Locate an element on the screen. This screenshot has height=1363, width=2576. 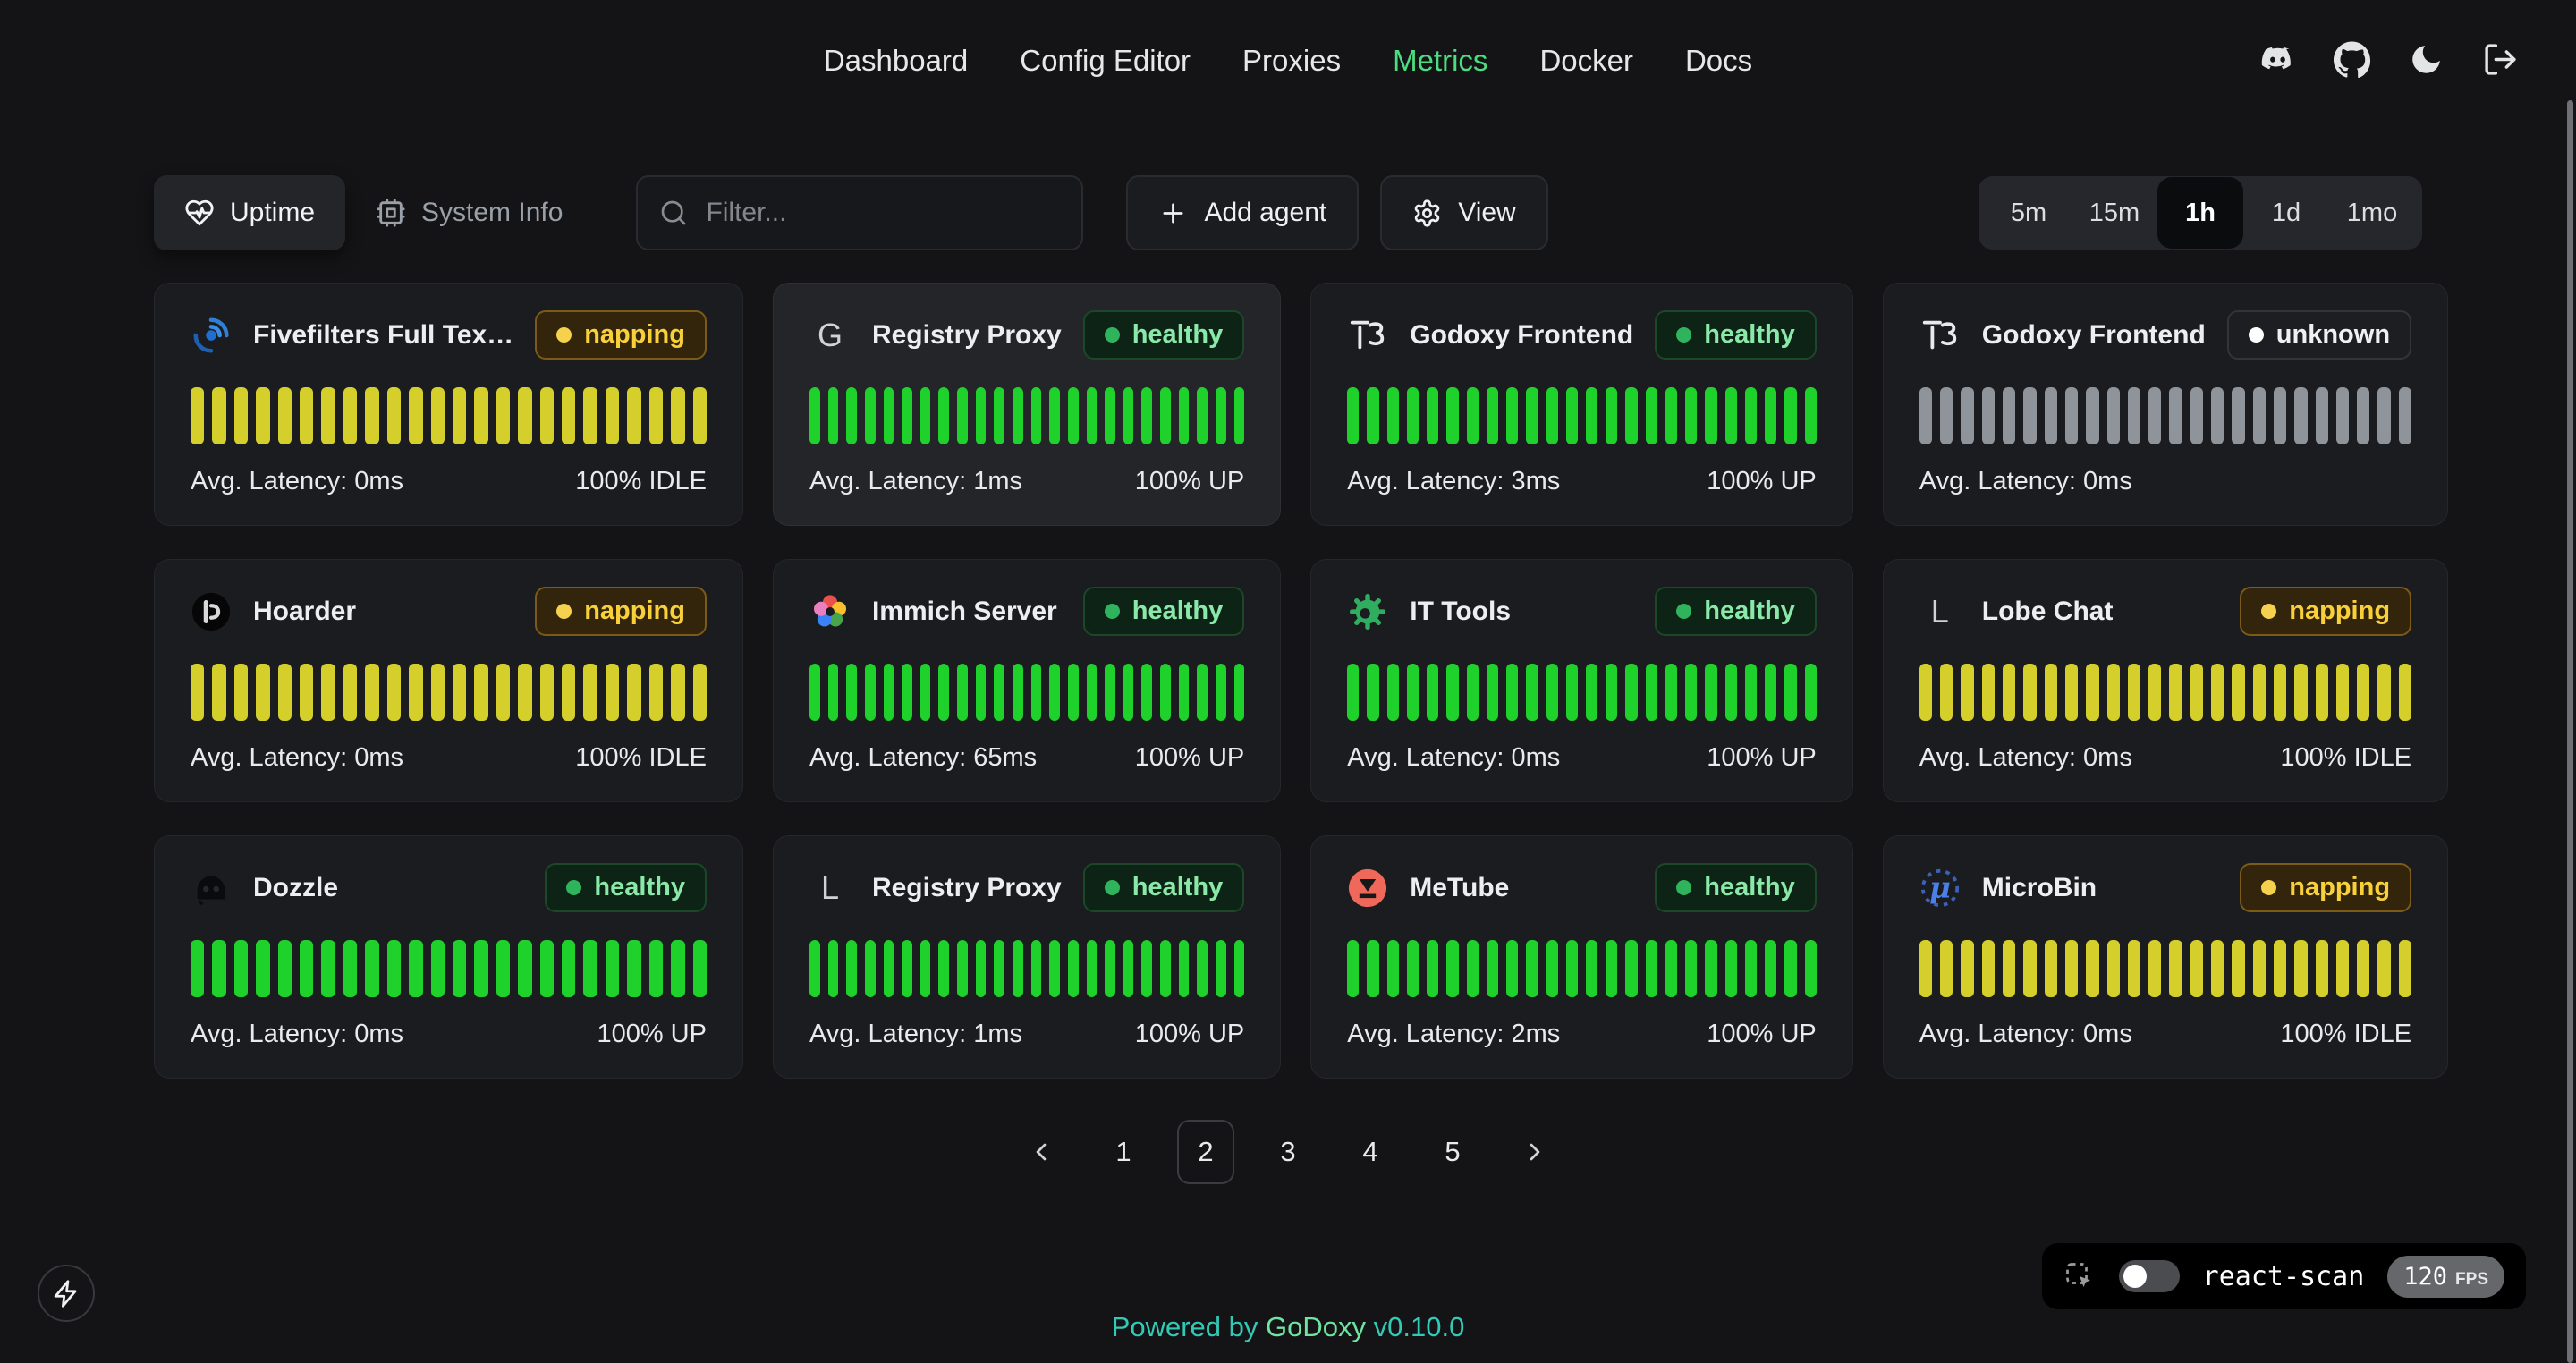
cpu-icon is located at coordinates (391, 213).